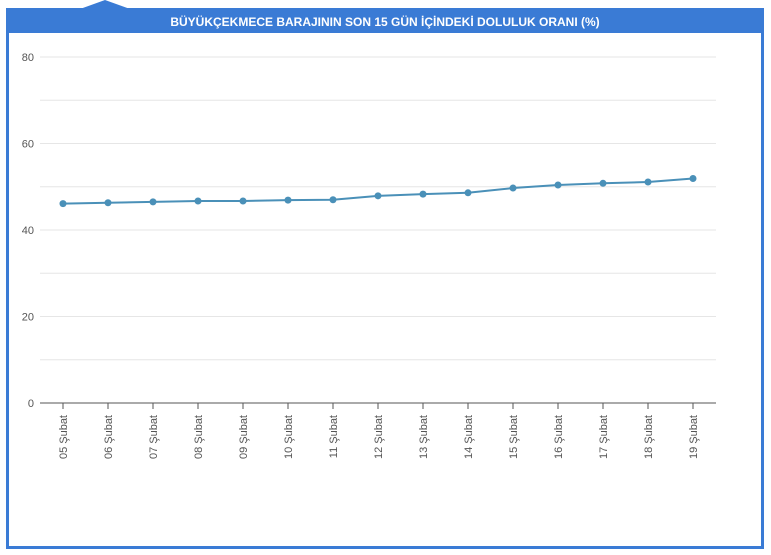 The image size is (771, 555). What do you see at coordinates (469, 437) in the screenshot?
I see `x-tick-label: 14 Şubat` at bounding box center [469, 437].